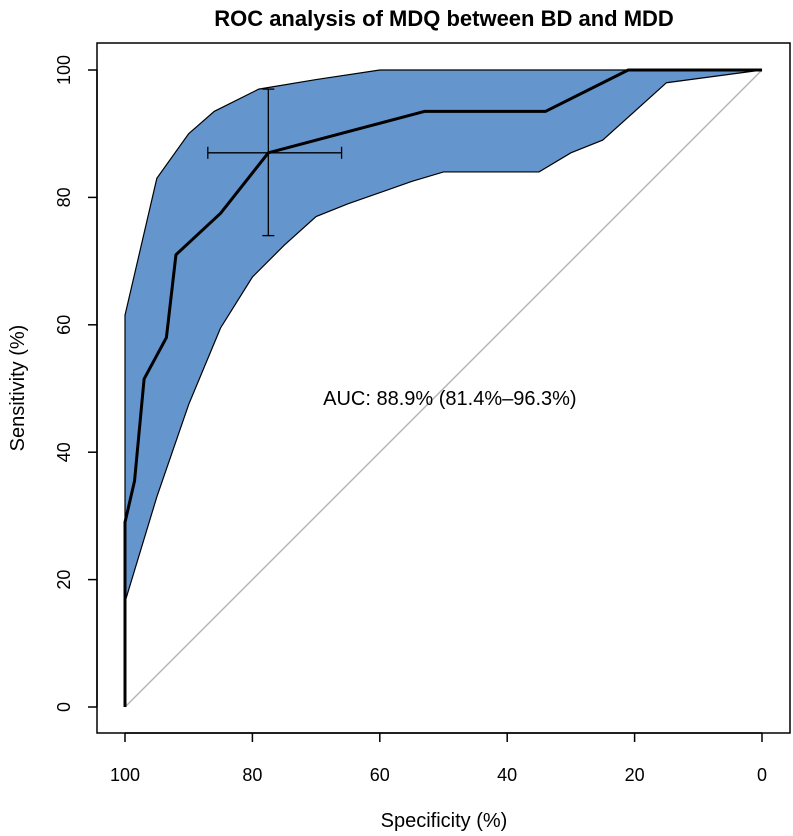 Image resolution: width=793 pixels, height=836 pixels. What do you see at coordinates (125, 775) in the screenshot?
I see `x-tick-label: 100` at bounding box center [125, 775].